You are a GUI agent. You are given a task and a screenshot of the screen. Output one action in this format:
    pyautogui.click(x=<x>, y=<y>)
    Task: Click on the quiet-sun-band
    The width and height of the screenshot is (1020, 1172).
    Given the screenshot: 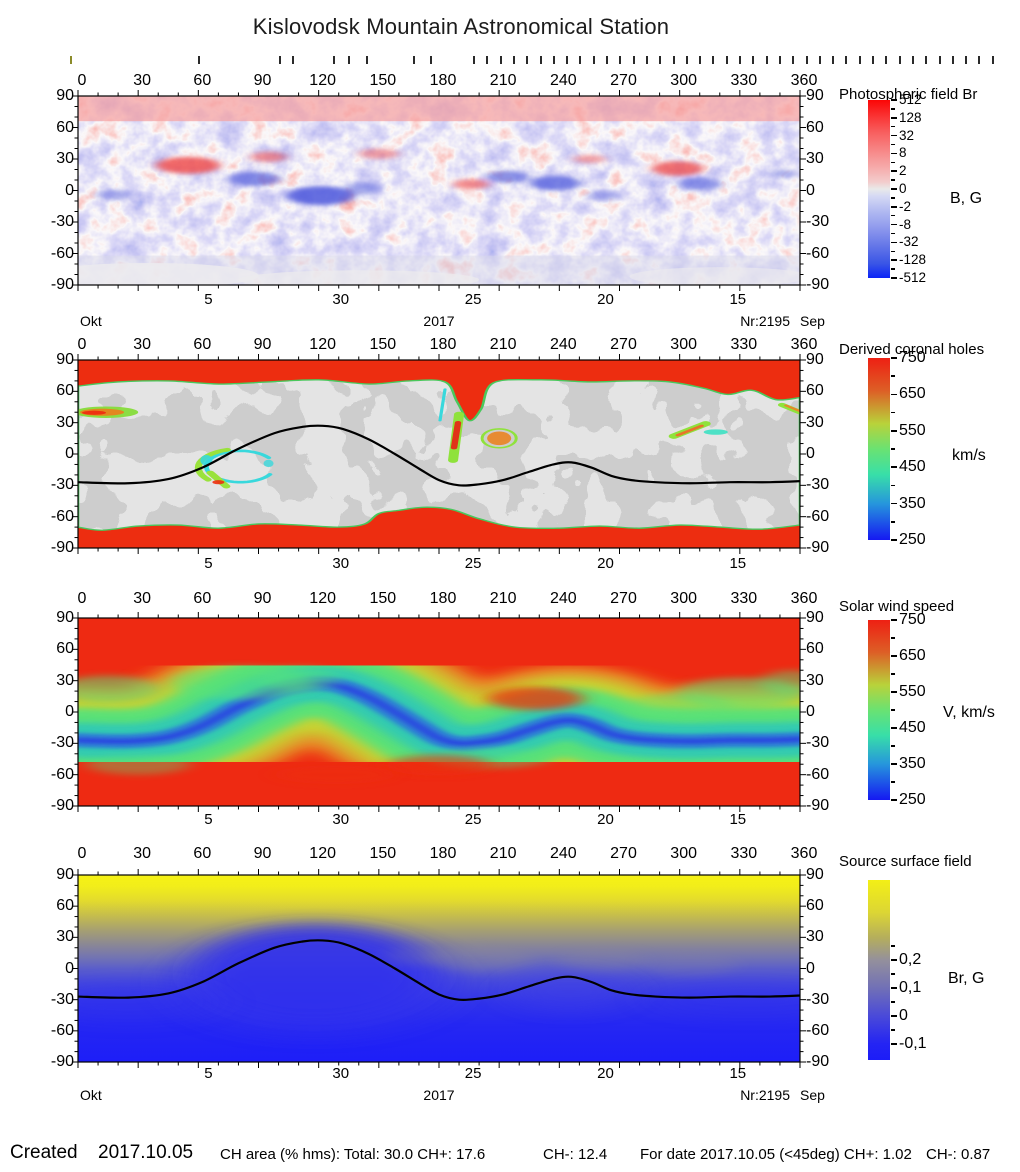 What is the action you would take?
    pyautogui.click(x=439, y=454)
    